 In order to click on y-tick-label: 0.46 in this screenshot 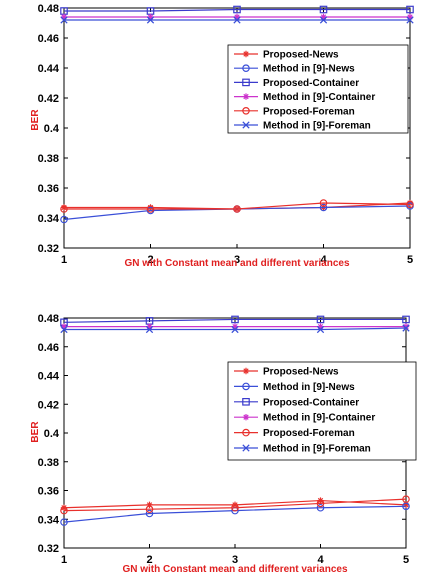, I will do `click(48, 348)`.